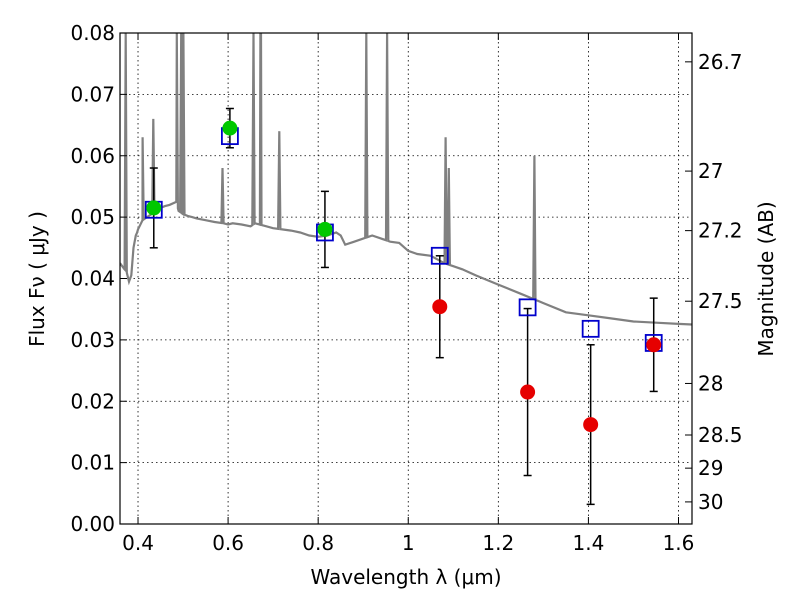 The width and height of the screenshot is (800, 600). I want to click on y-tick-label: 0.02, so click(92, 401).